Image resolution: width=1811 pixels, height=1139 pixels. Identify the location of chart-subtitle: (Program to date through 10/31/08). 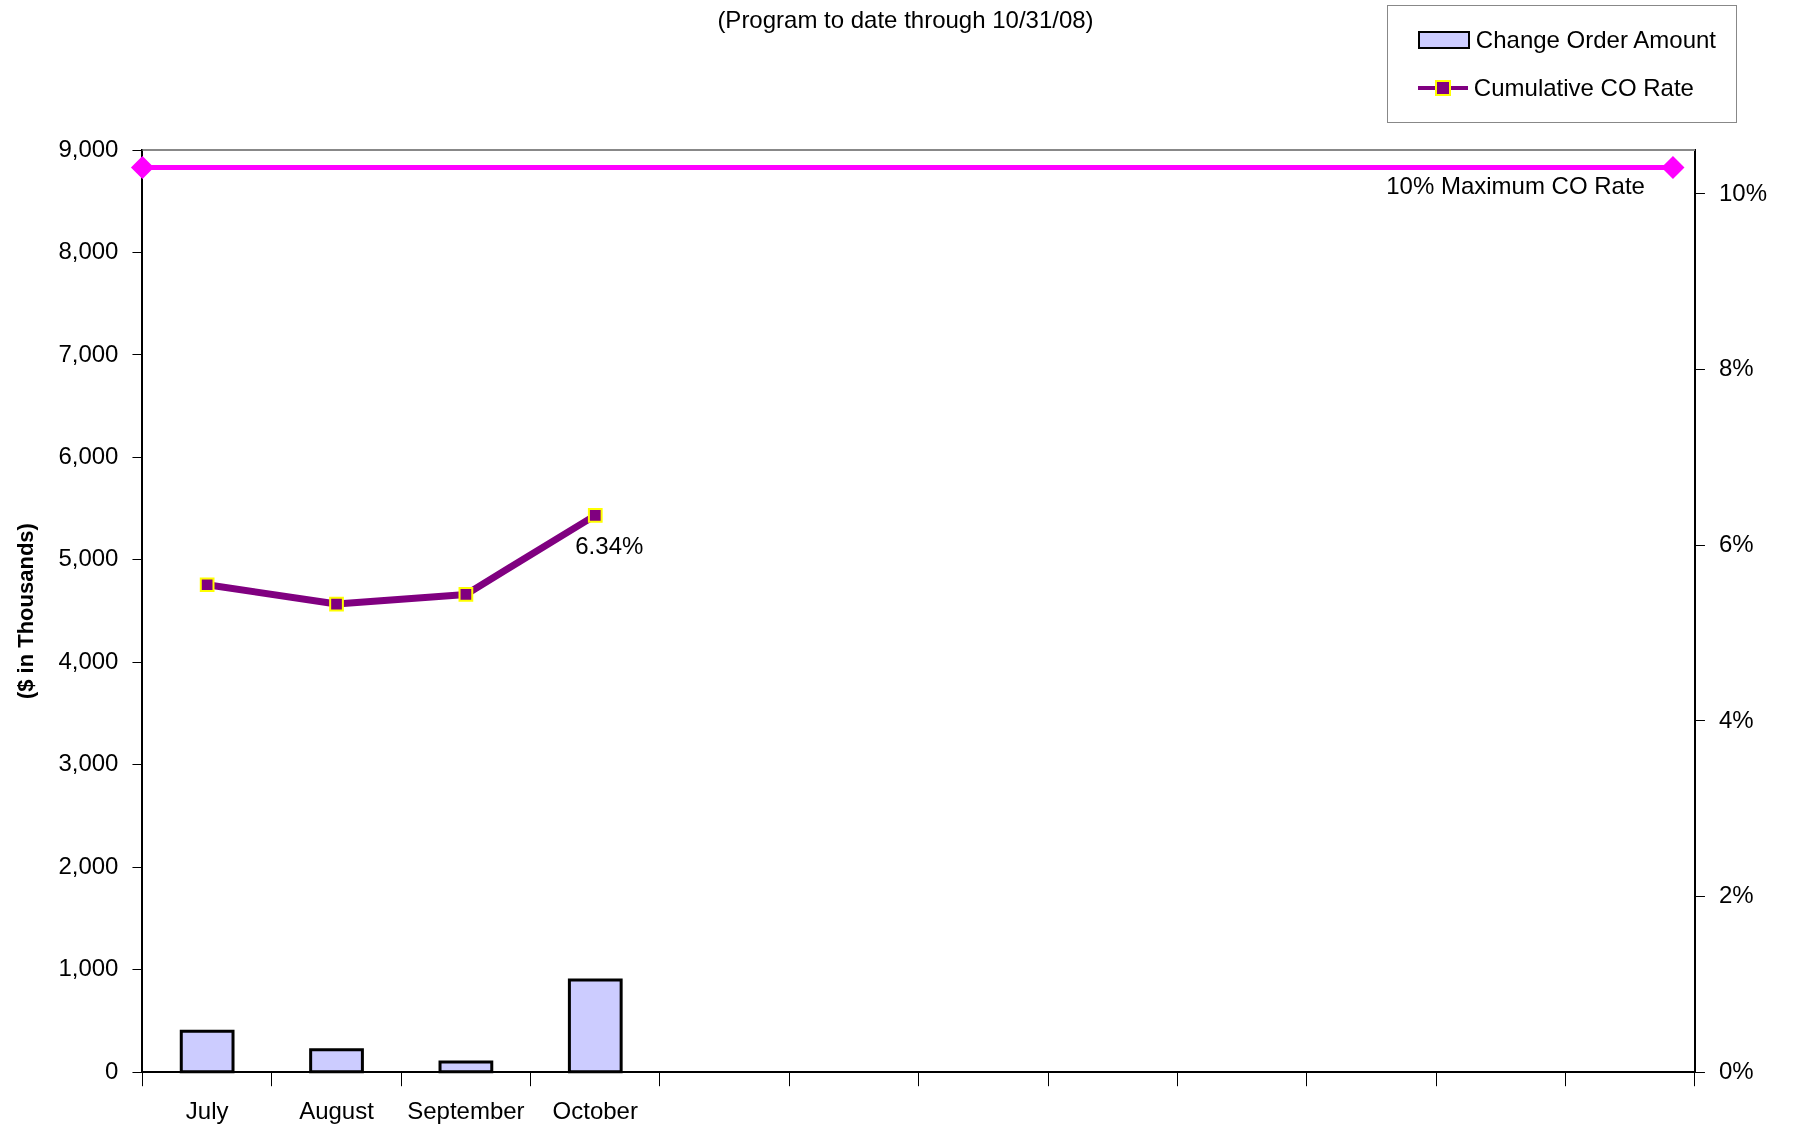
(905, 19).